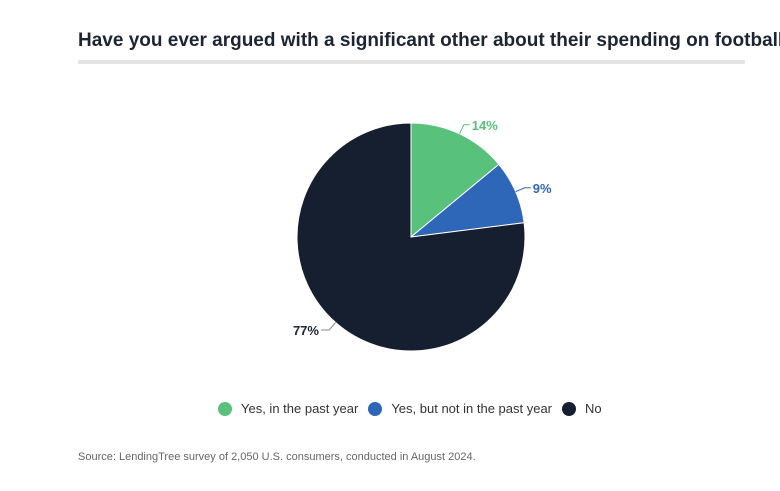  I want to click on legend-item: Yes, in the past year, so click(288, 408).